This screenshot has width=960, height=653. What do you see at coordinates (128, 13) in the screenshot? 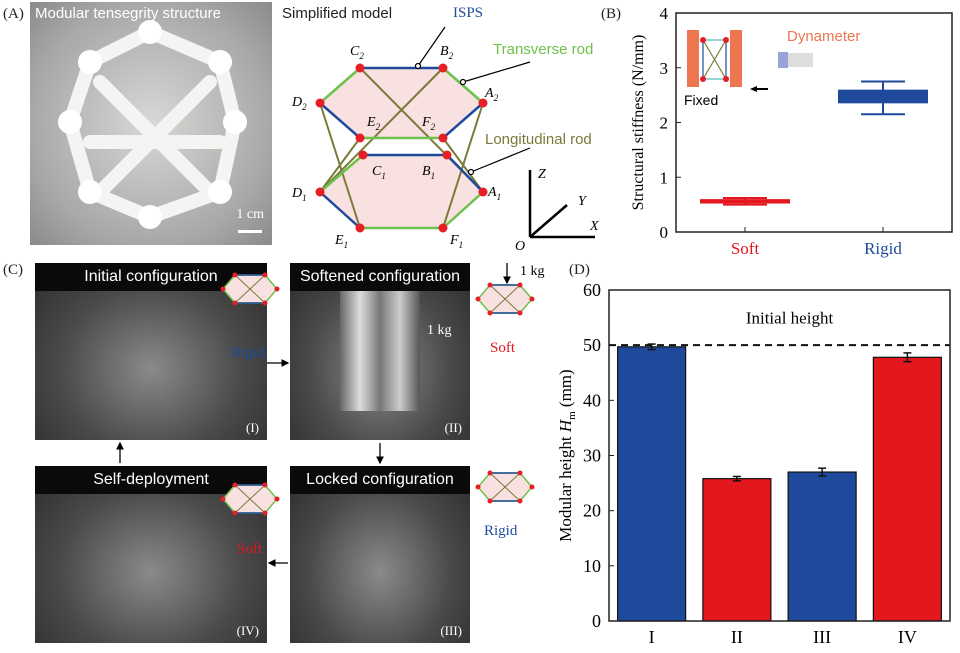
I see `photo-caption: Modular tensegrity structure` at bounding box center [128, 13].